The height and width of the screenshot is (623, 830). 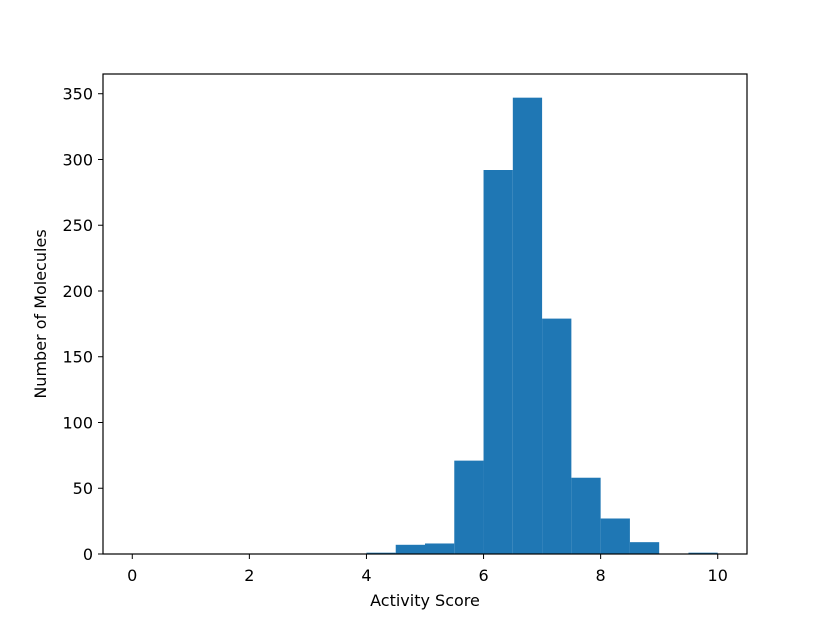 What do you see at coordinates (249, 575) in the screenshot?
I see `x-tick-label: 2` at bounding box center [249, 575].